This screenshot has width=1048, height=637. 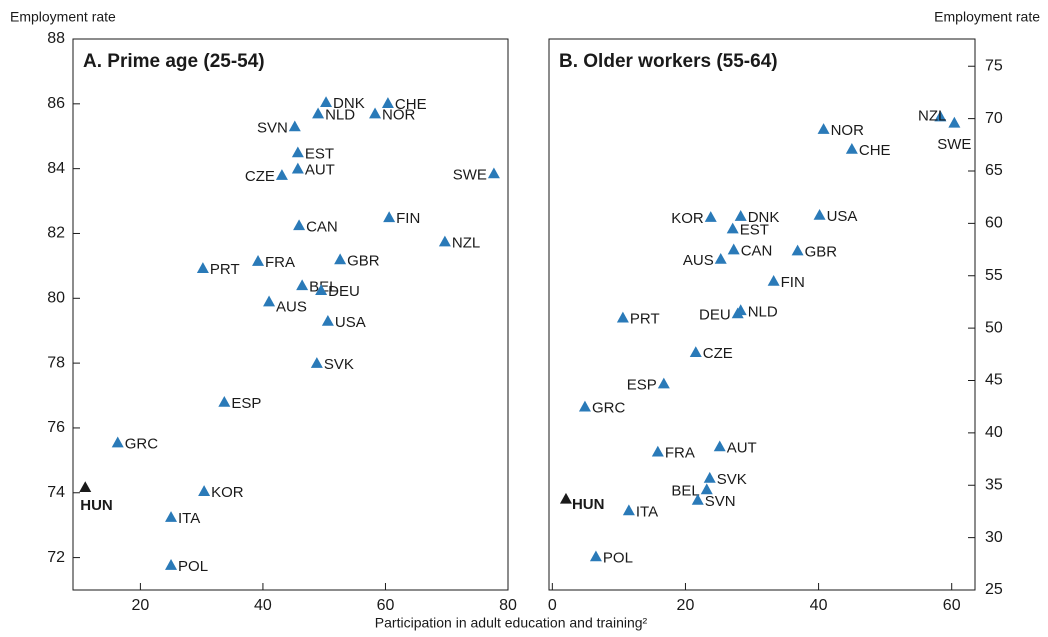 What do you see at coordinates (470, 174) in the screenshot?
I see `point-label: SWE` at bounding box center [470, 174].